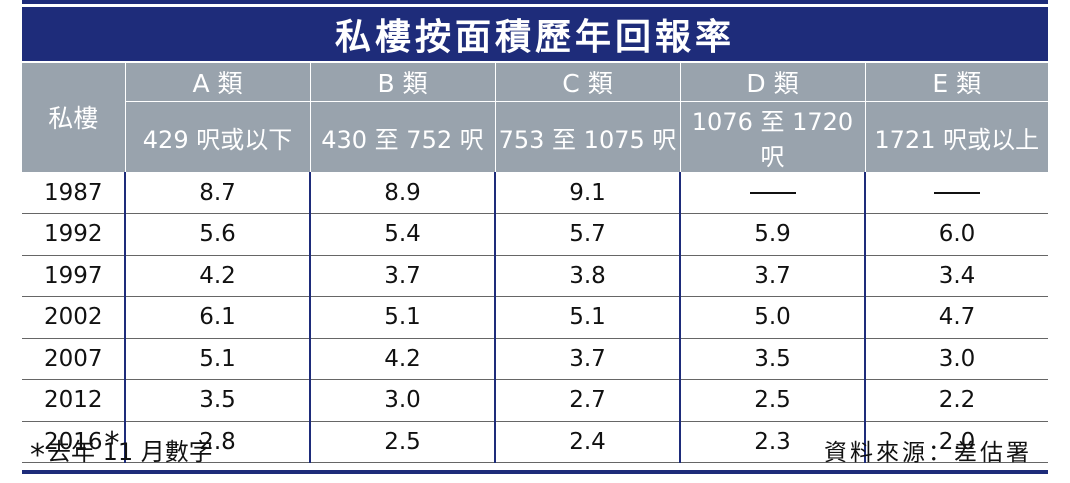 The image size is (1070, 483). What do you see at coordinates (218, 442) in the screenshot?
I see `value-cell: 2.8` at bounding box center [218, 442].